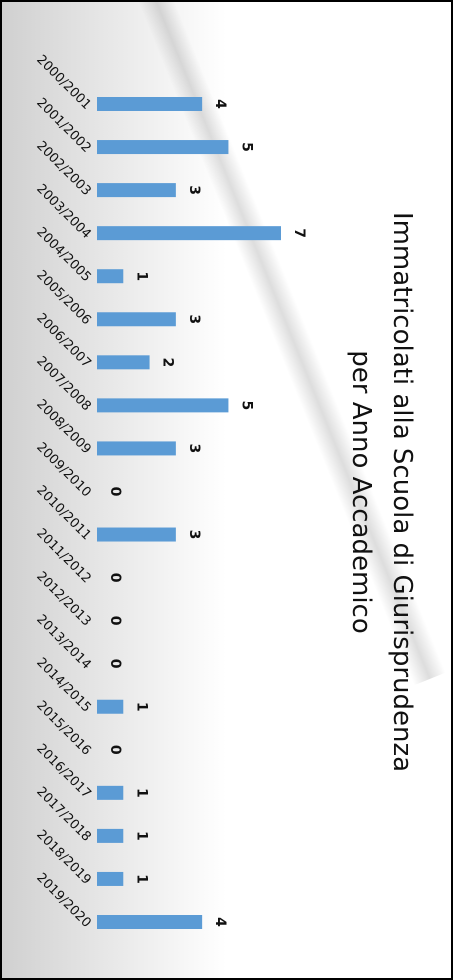 The image size is (453, 980). What do you see at coordinates (299, 233) in the screenshot?
I see `value-label: 7` at bounding box center [299, 233].